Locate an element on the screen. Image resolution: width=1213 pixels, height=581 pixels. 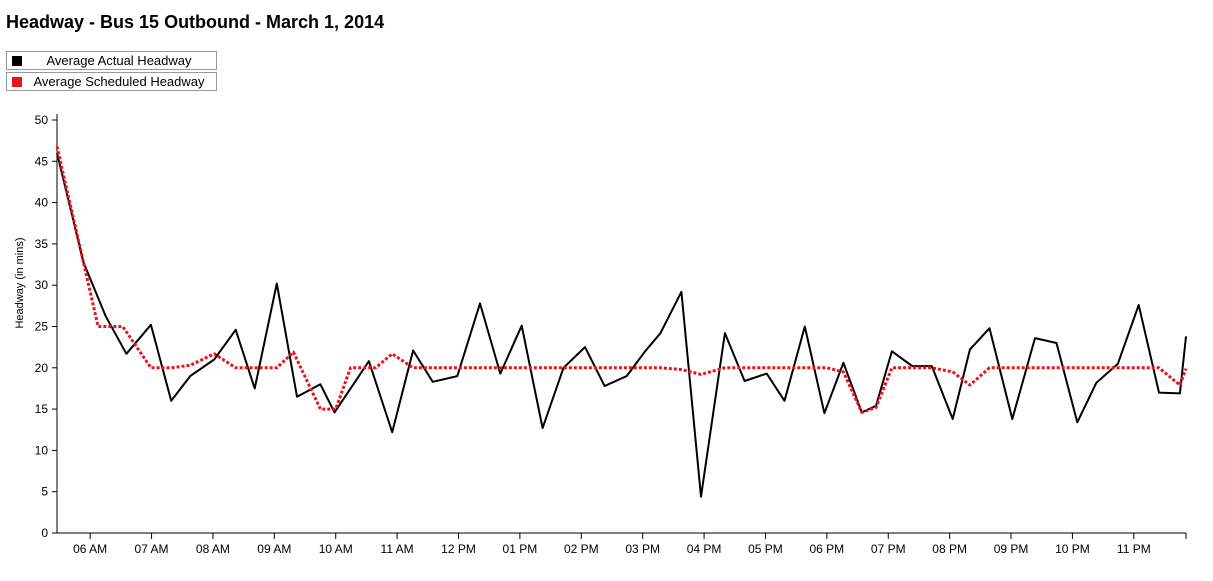
x-tick-label: 09 PM is located at coordinates (1011, 549).